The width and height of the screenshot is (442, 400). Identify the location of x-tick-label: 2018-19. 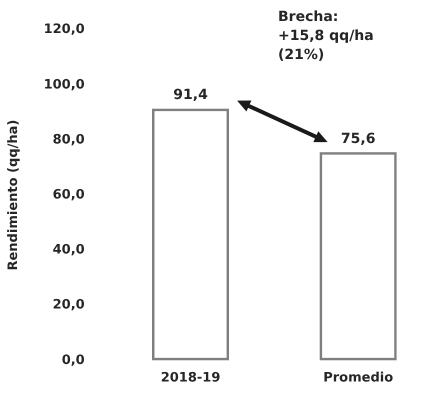
(190, 378).